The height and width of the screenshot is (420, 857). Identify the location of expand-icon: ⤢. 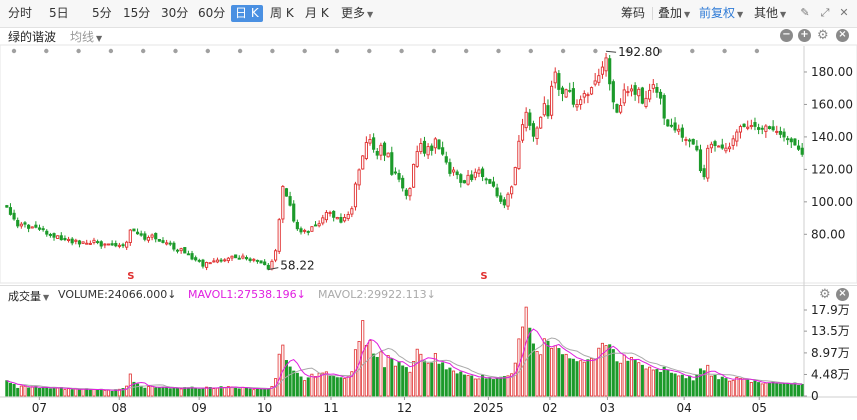
(825, 12).